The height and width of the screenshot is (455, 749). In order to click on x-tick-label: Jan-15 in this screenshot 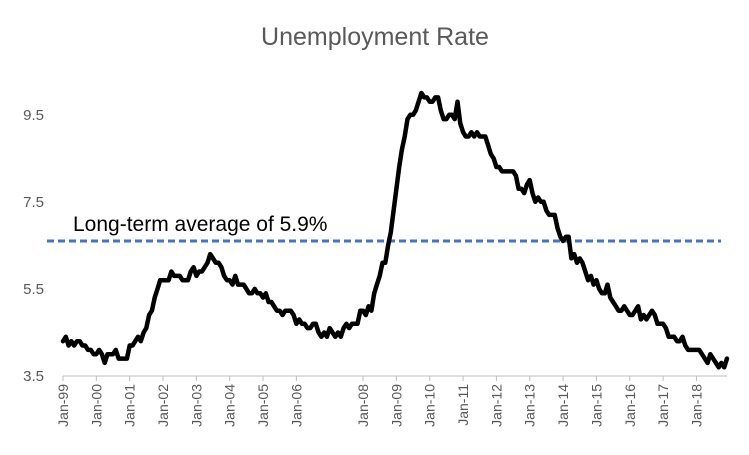, I will do `click(596, 405)`.